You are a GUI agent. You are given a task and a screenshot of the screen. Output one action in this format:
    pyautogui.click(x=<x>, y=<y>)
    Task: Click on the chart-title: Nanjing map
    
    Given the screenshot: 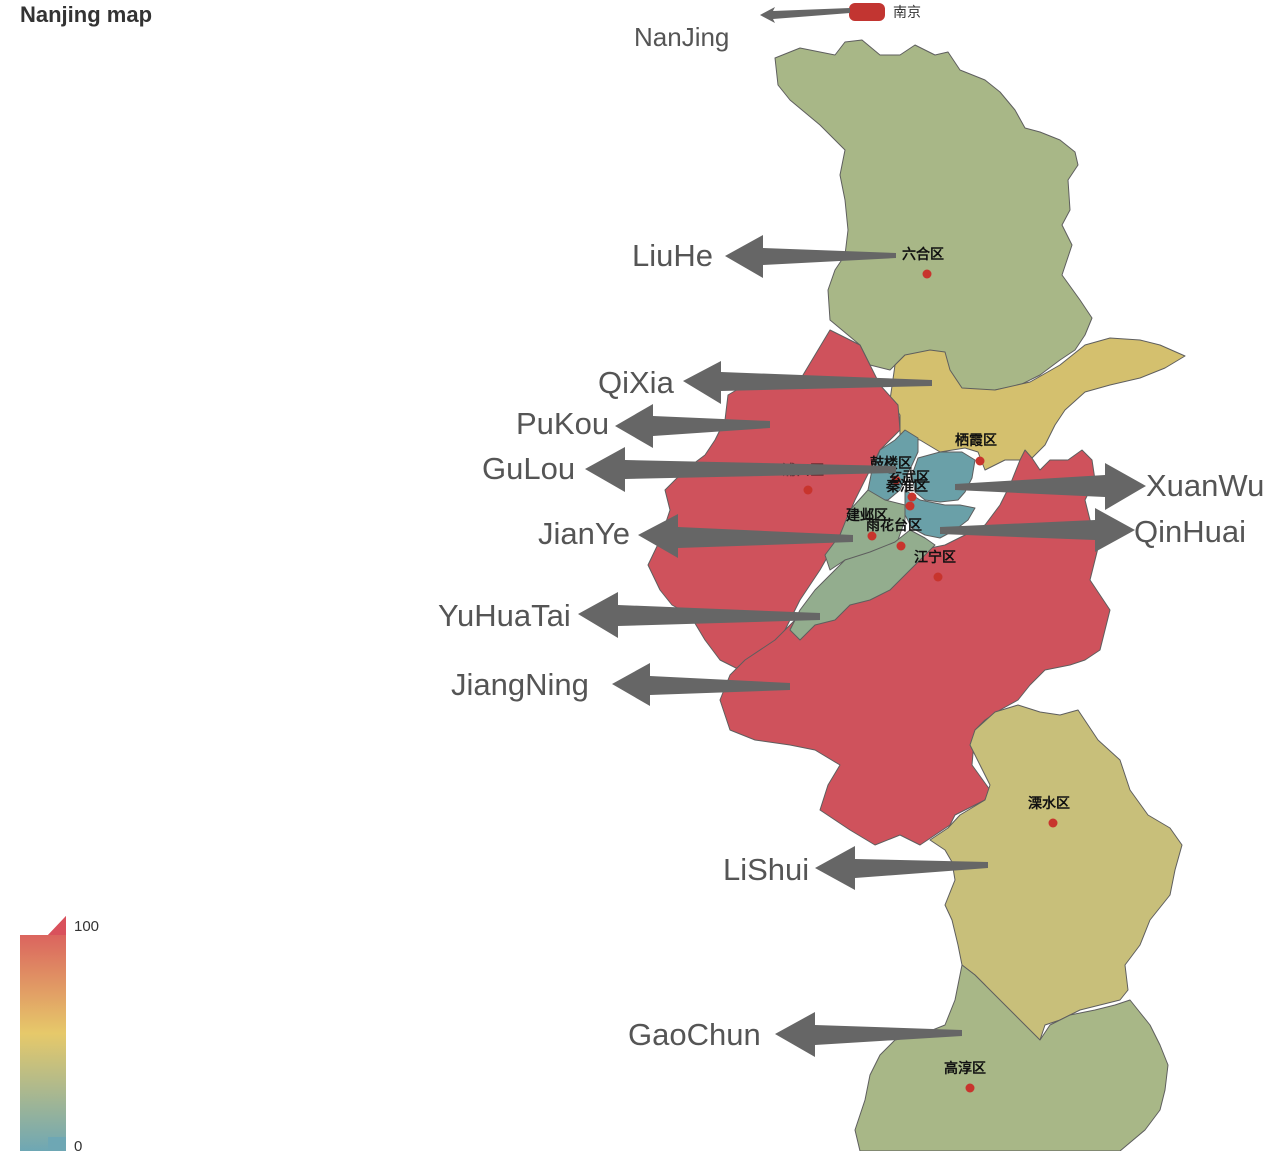 What is the action you would take?
    pyautogui.click(x=86, y=14)
    